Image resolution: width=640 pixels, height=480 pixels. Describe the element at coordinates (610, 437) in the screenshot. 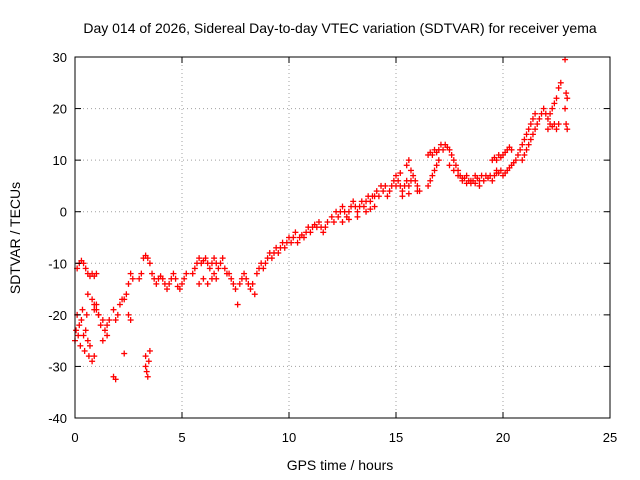

I see `x-tick-label: 25` at that location.